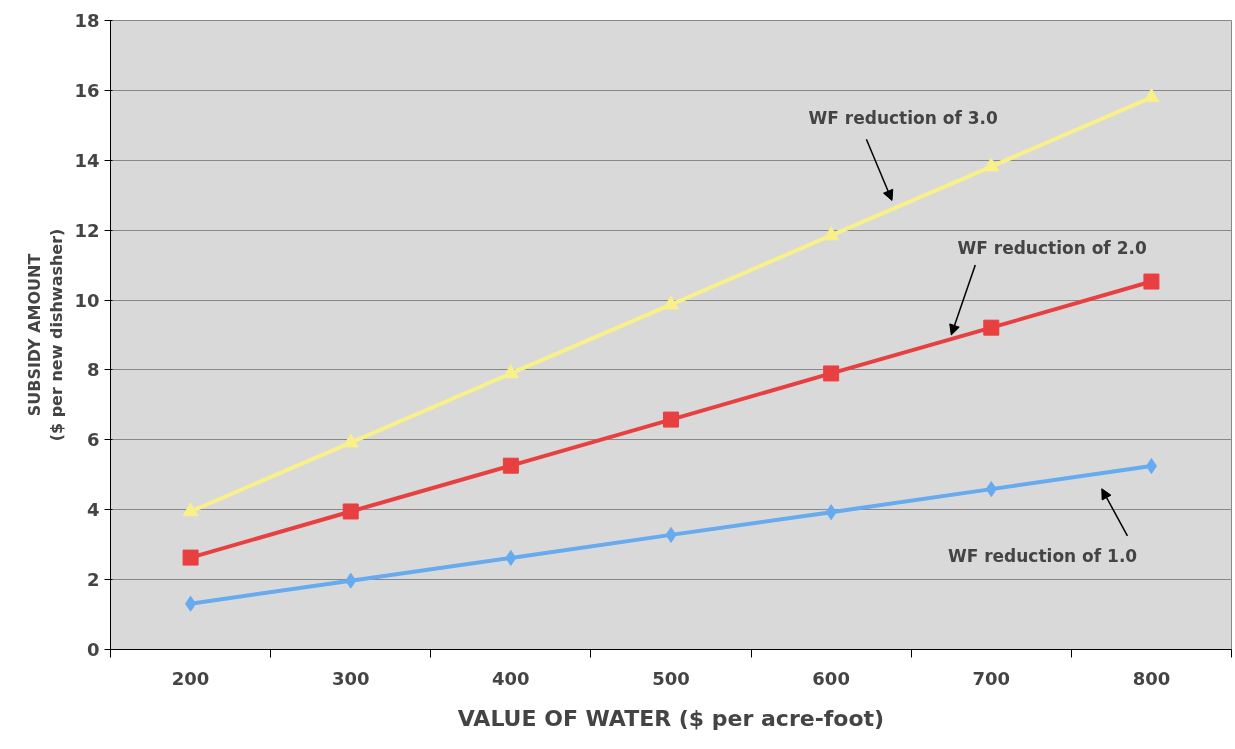 Image resolution: width=1235 pixels, height=749 pixels. I want to click on y-tick-label: 12, so click(87, 230).